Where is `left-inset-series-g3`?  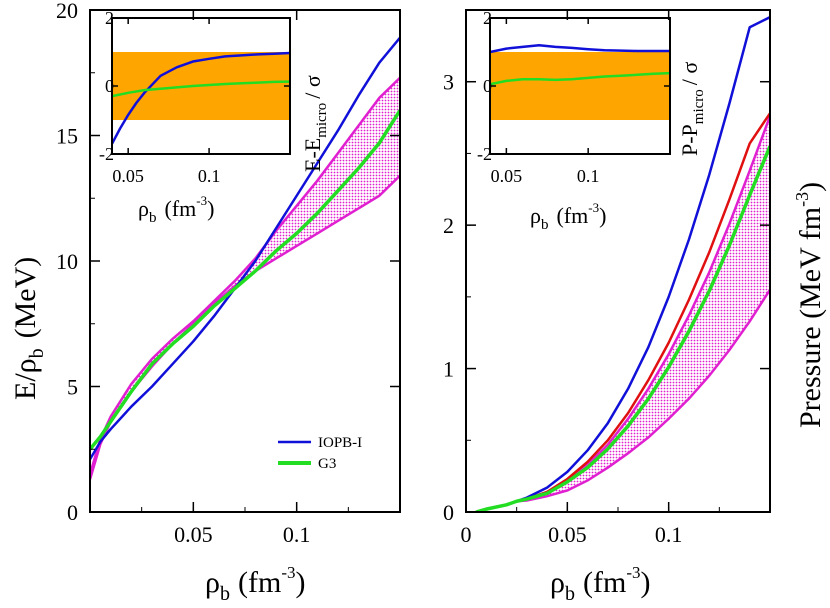
left-inset-series-g3 is located at coordinates (201, 89).